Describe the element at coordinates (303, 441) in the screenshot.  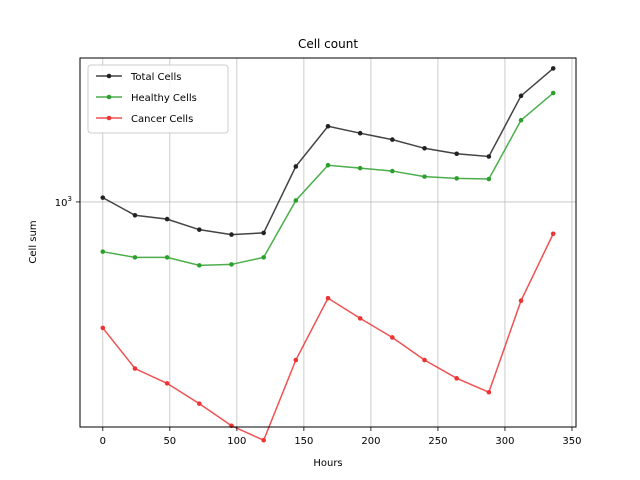
I see `x-tick-label: 150` at that location.